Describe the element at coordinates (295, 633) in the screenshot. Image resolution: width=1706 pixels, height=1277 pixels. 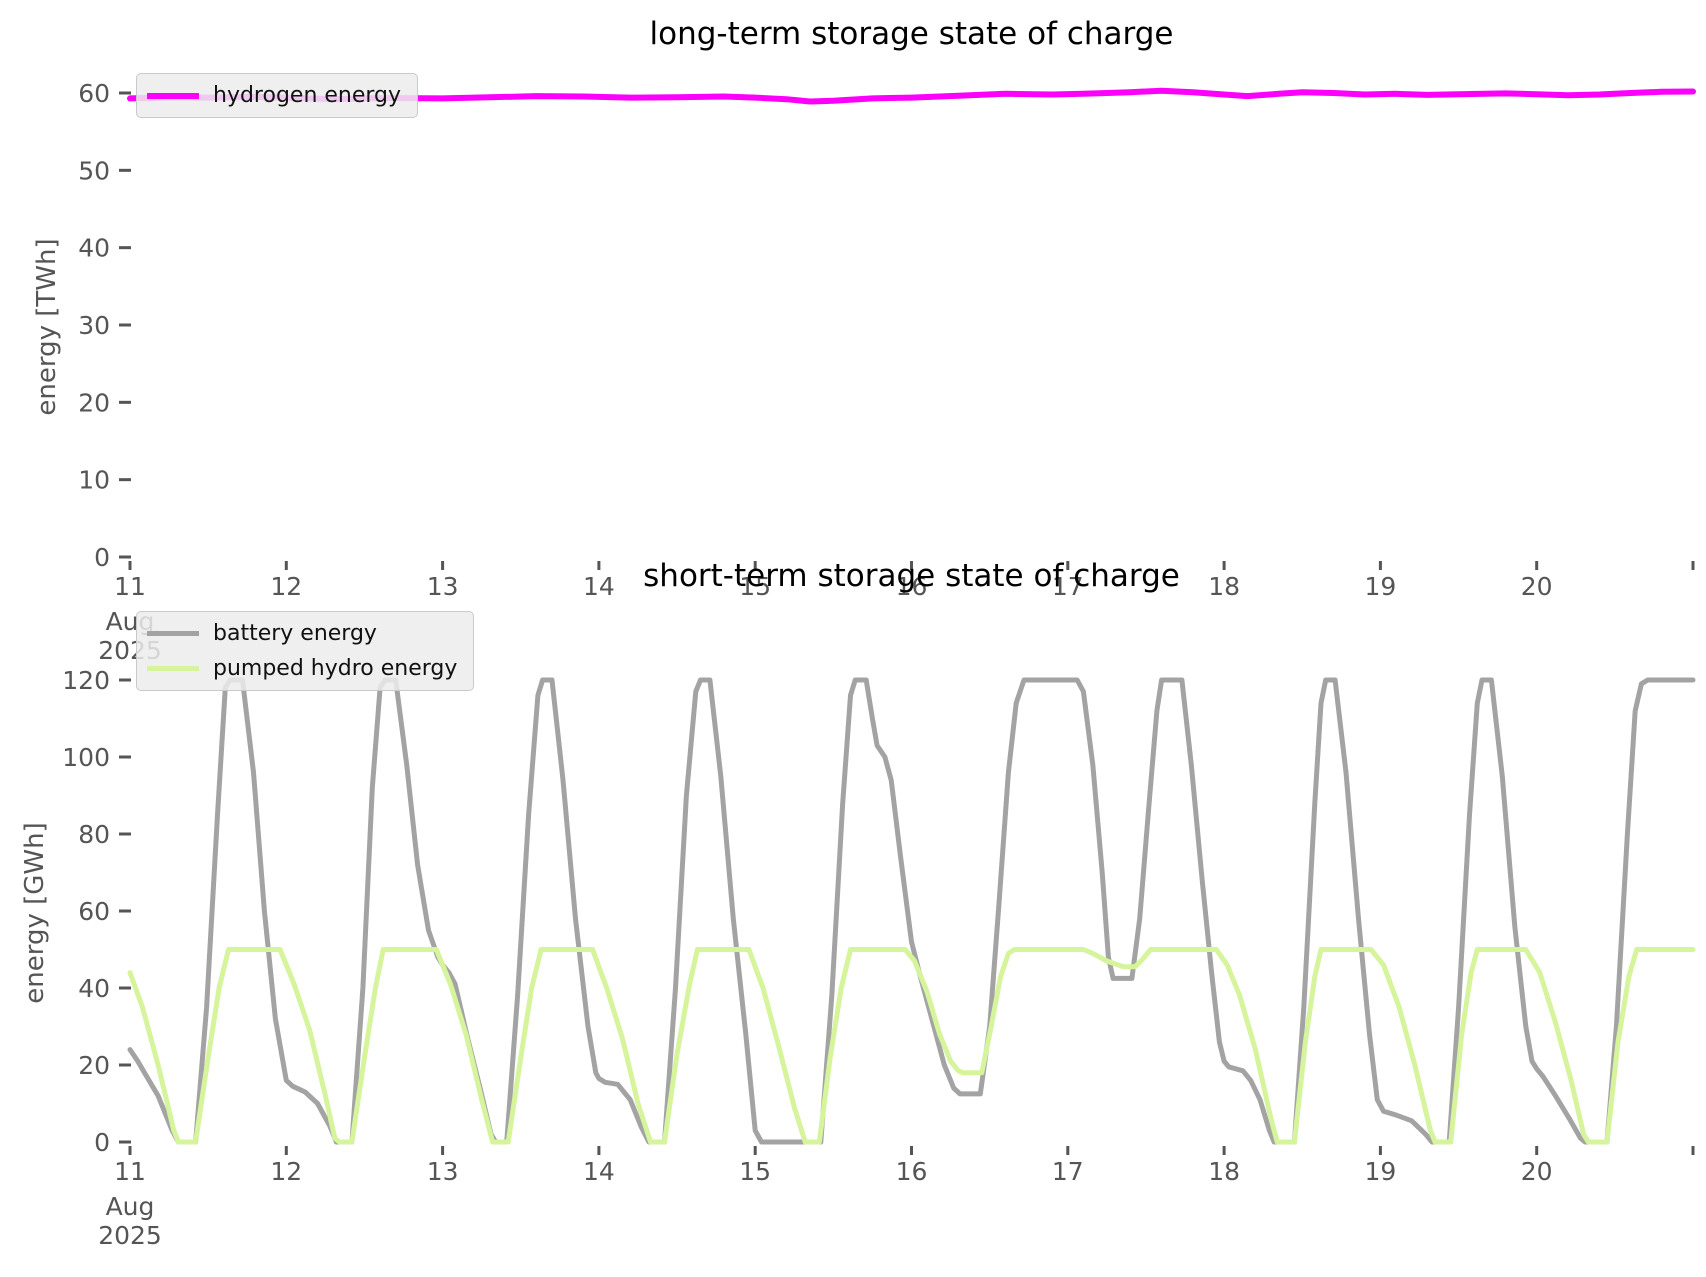
I see `legend-label: battery energy` at that location.